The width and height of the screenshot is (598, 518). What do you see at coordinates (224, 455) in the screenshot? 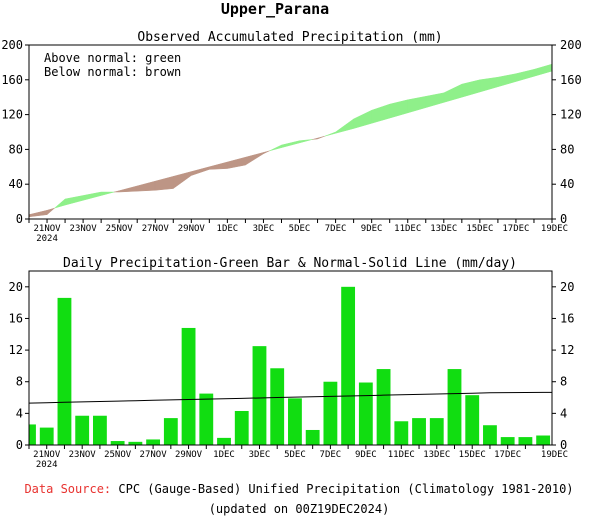
I see `x-tick-label: 1DEC` at bounding box center [224, 455].